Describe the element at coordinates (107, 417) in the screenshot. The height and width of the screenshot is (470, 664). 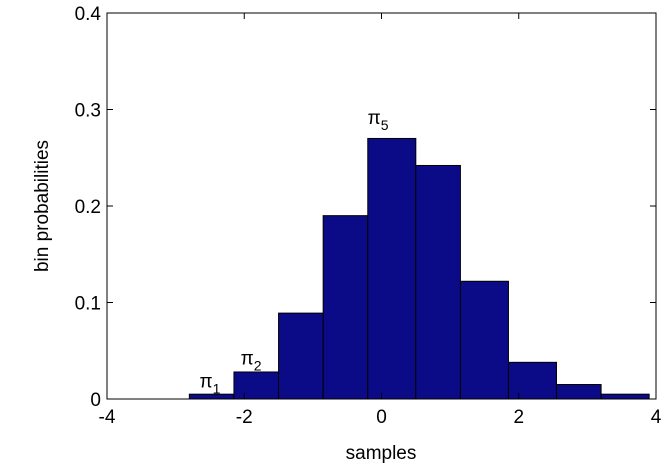
I see `x-tick-label-0: -4` at that location.